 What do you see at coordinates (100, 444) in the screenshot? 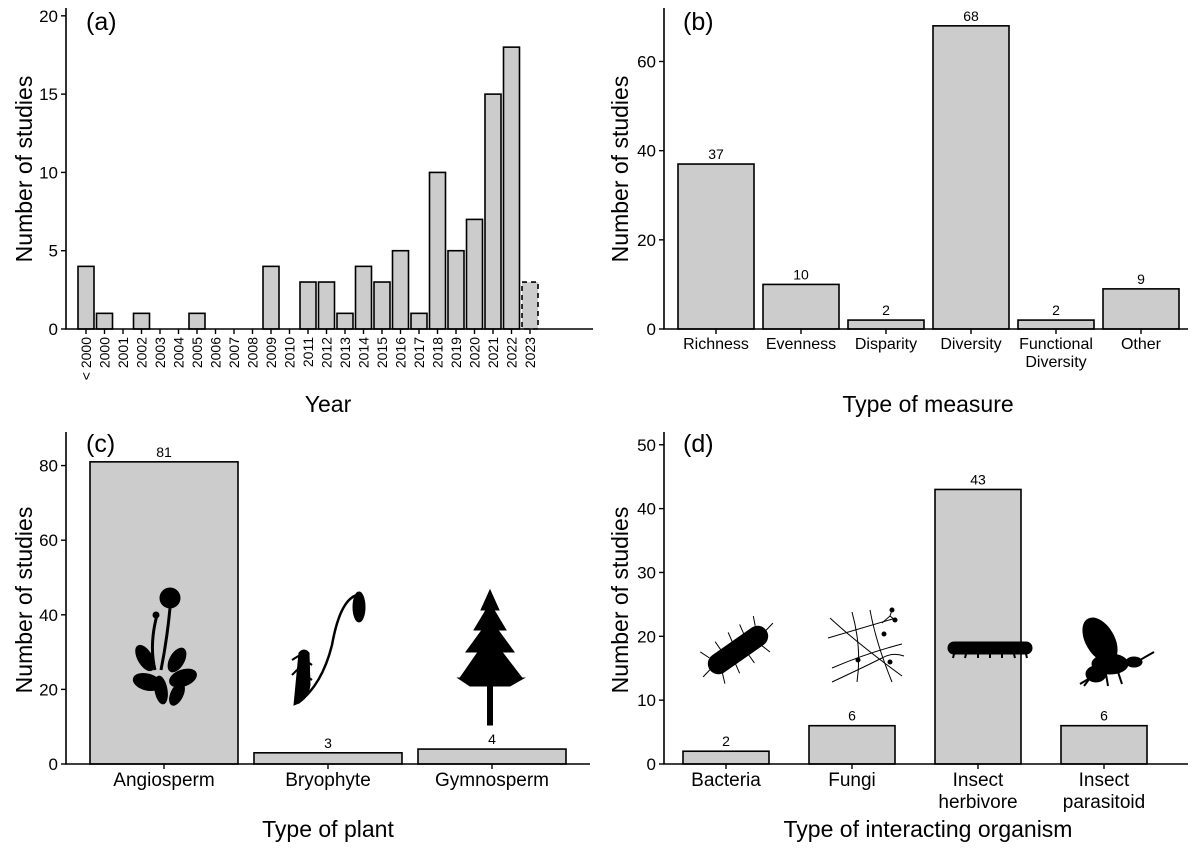
I see `panel-c-label: (c)` at bounding box center [100, 444].